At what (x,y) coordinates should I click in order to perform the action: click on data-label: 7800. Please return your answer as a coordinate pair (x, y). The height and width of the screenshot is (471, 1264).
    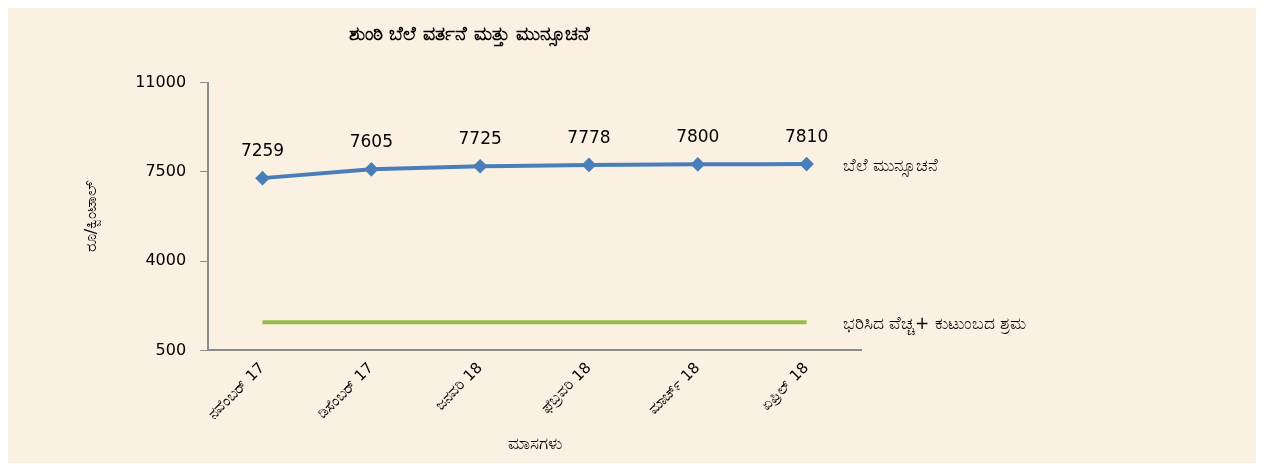
    Looking at the image, I should click on (698, 136).